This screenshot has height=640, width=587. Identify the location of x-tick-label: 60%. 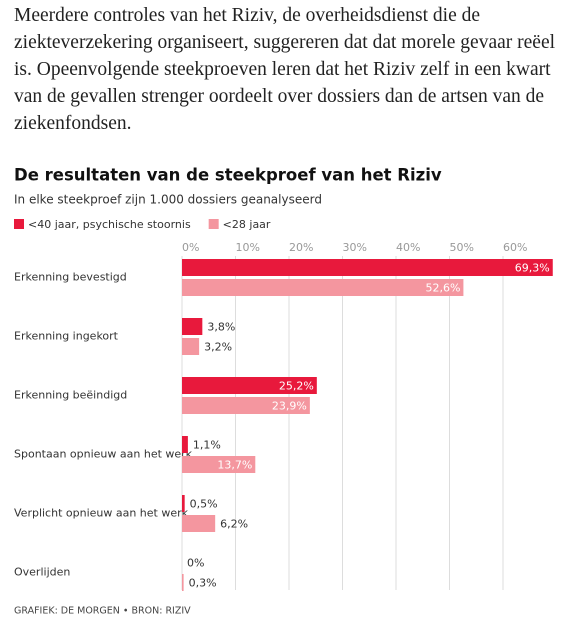
(515, 247).